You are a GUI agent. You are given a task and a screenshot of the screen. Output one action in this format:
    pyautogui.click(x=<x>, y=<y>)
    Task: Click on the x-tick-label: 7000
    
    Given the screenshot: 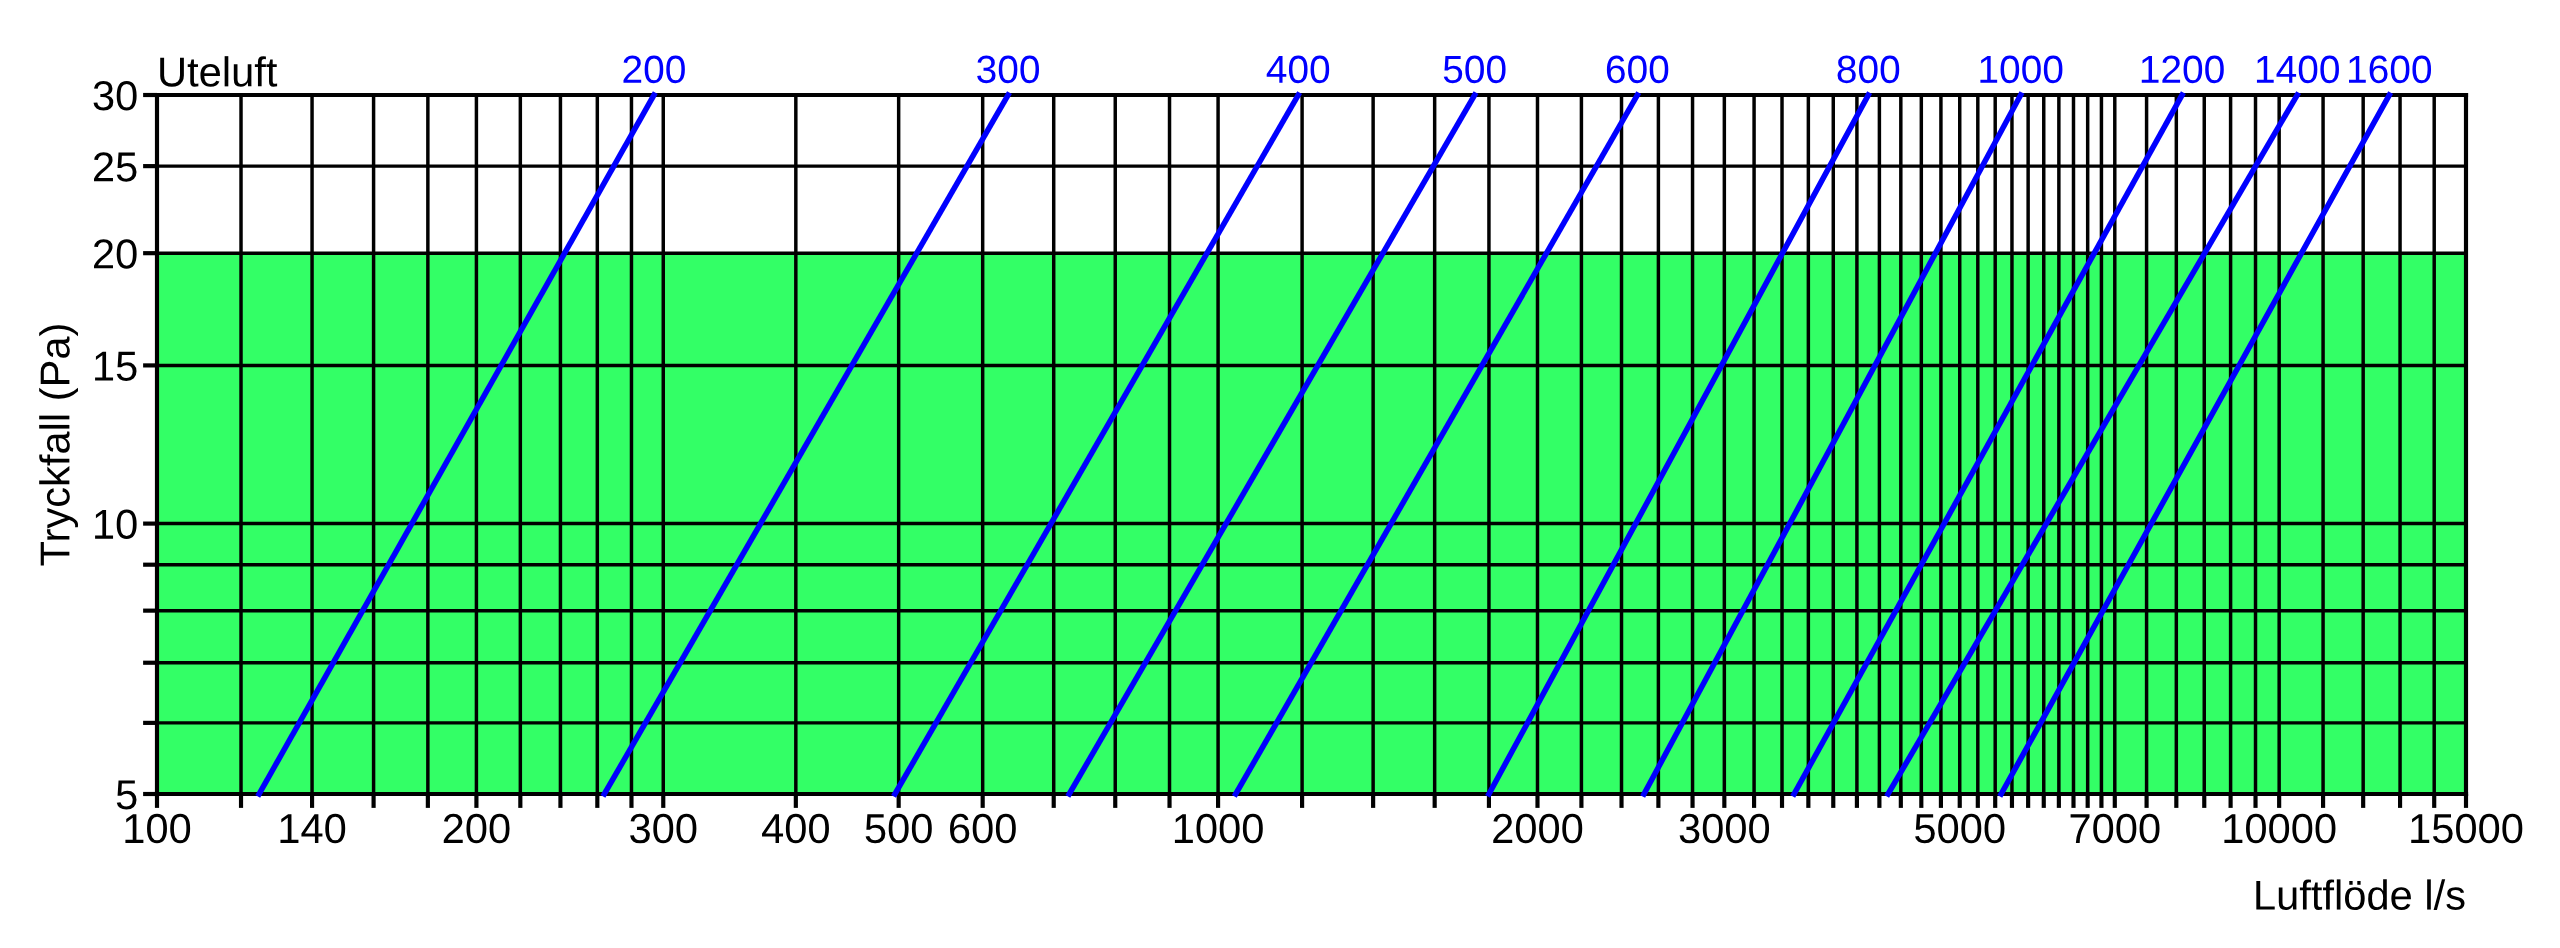 What is the action you would take?
    pyautogui.click(x=2115, y=828)
    